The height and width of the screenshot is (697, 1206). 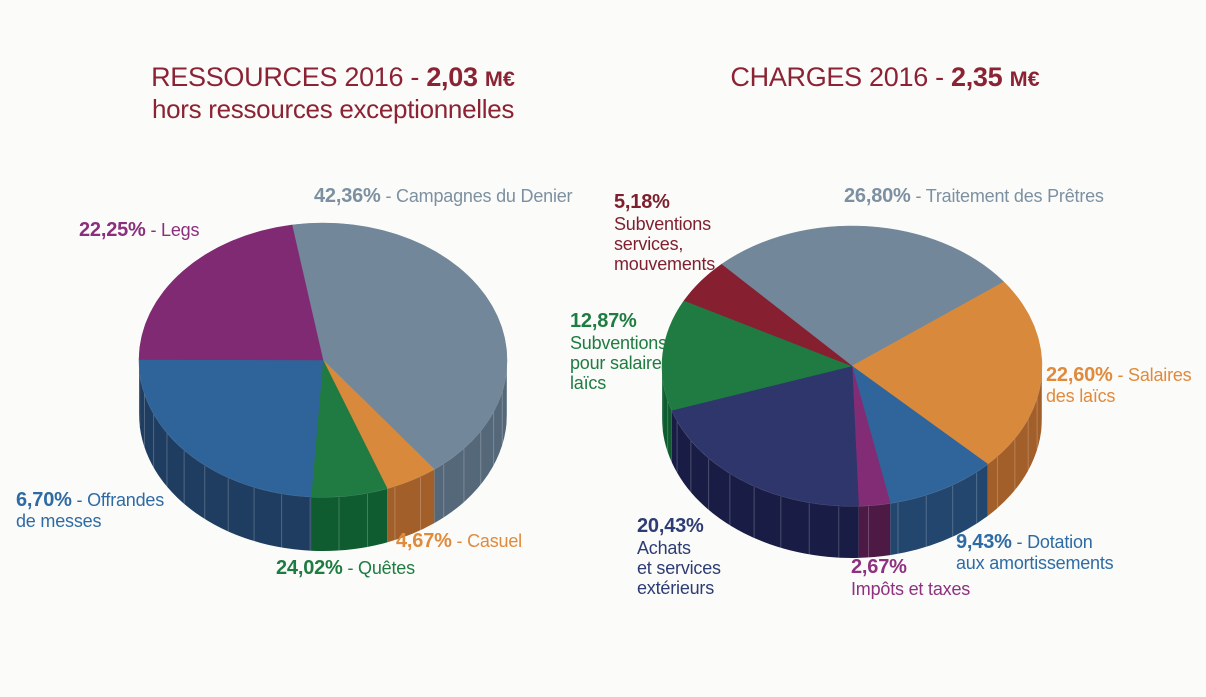 I want to click on pie-slice-traitement-des-pretres, so click(x=863, y=296).